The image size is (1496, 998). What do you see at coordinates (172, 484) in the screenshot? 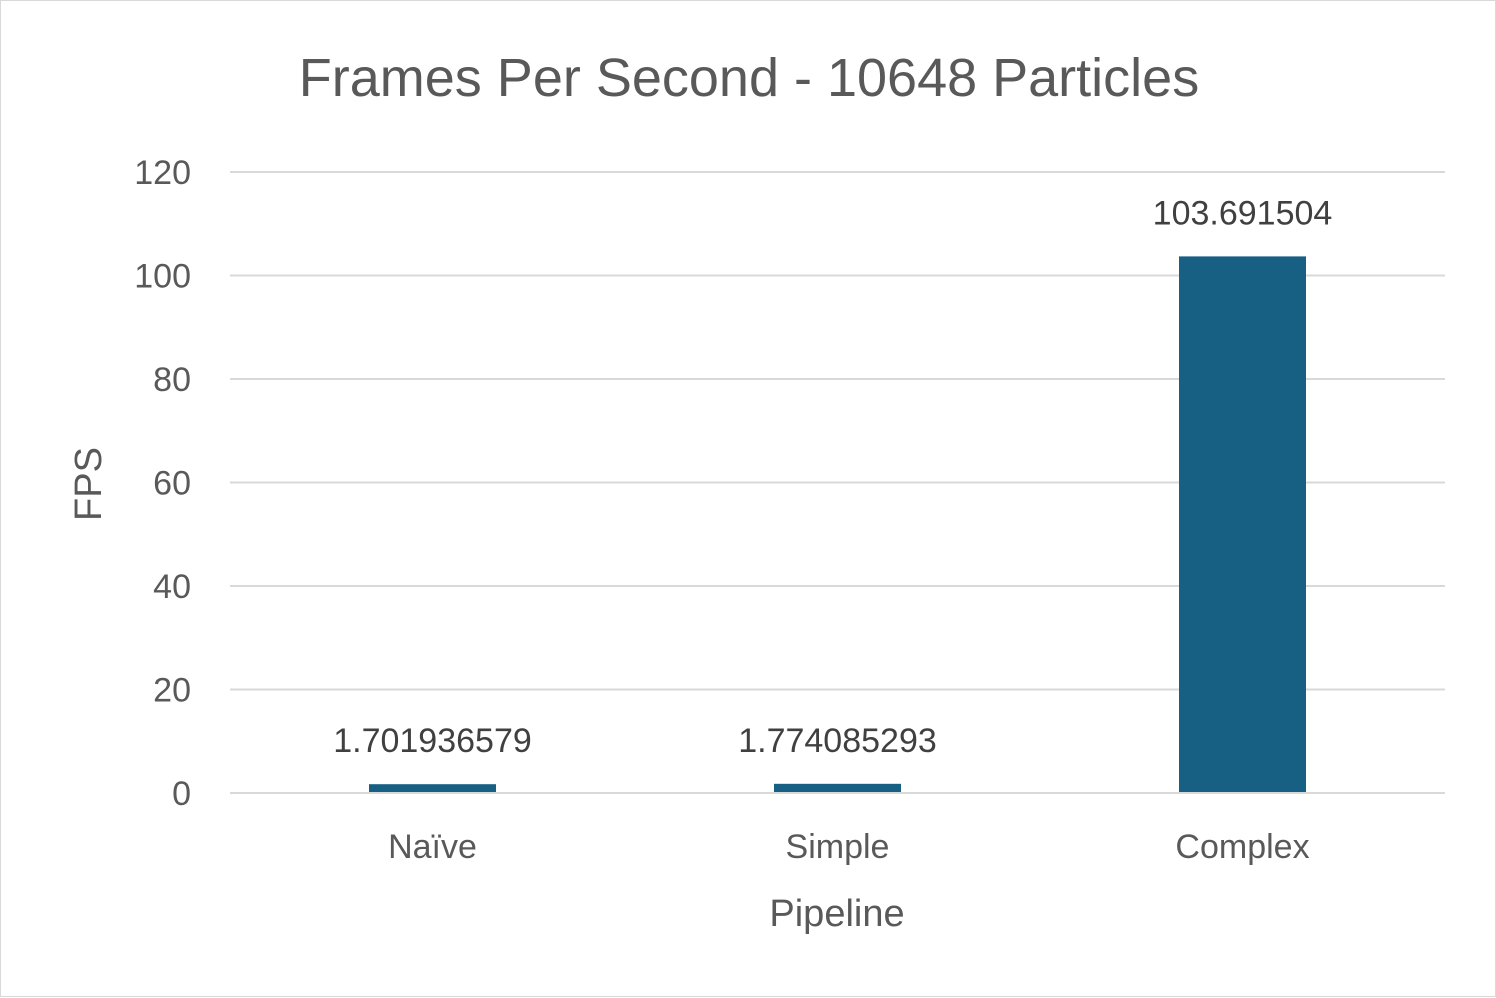
I see `y-tick-label: 60` at bounding box center [172, 484].